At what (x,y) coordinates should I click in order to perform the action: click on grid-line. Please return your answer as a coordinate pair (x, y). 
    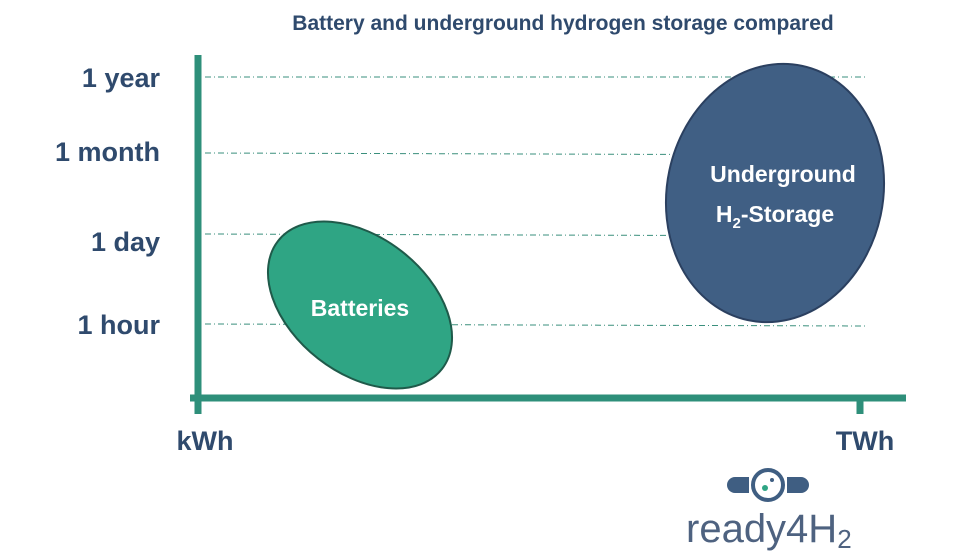
    Looking at the image, I should click on (535, 325).